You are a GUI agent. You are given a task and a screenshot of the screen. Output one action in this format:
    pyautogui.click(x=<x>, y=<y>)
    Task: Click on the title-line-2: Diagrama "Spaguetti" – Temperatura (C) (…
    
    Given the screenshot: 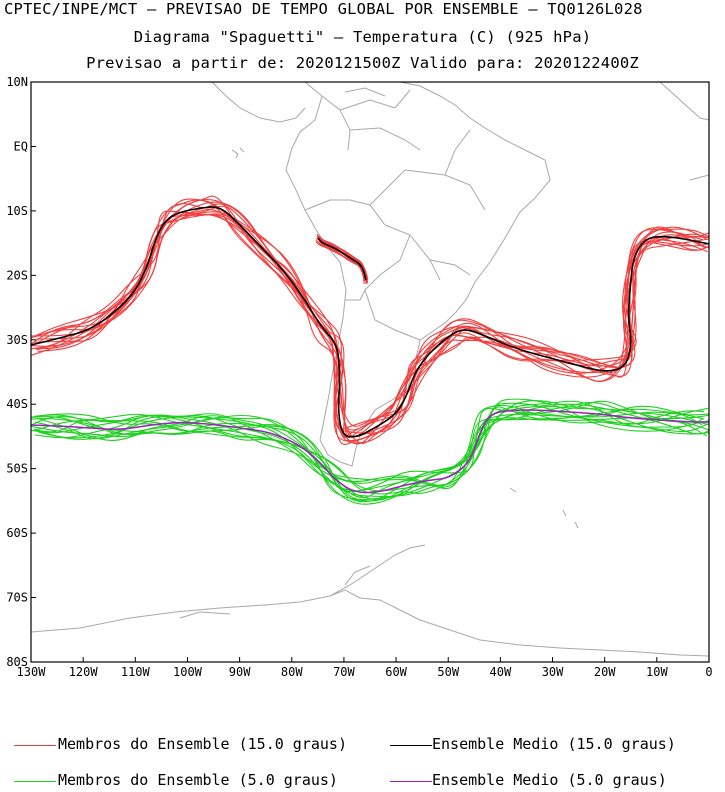 What is the action you would take?
    pyautogui.click(x=362, y=37)
    